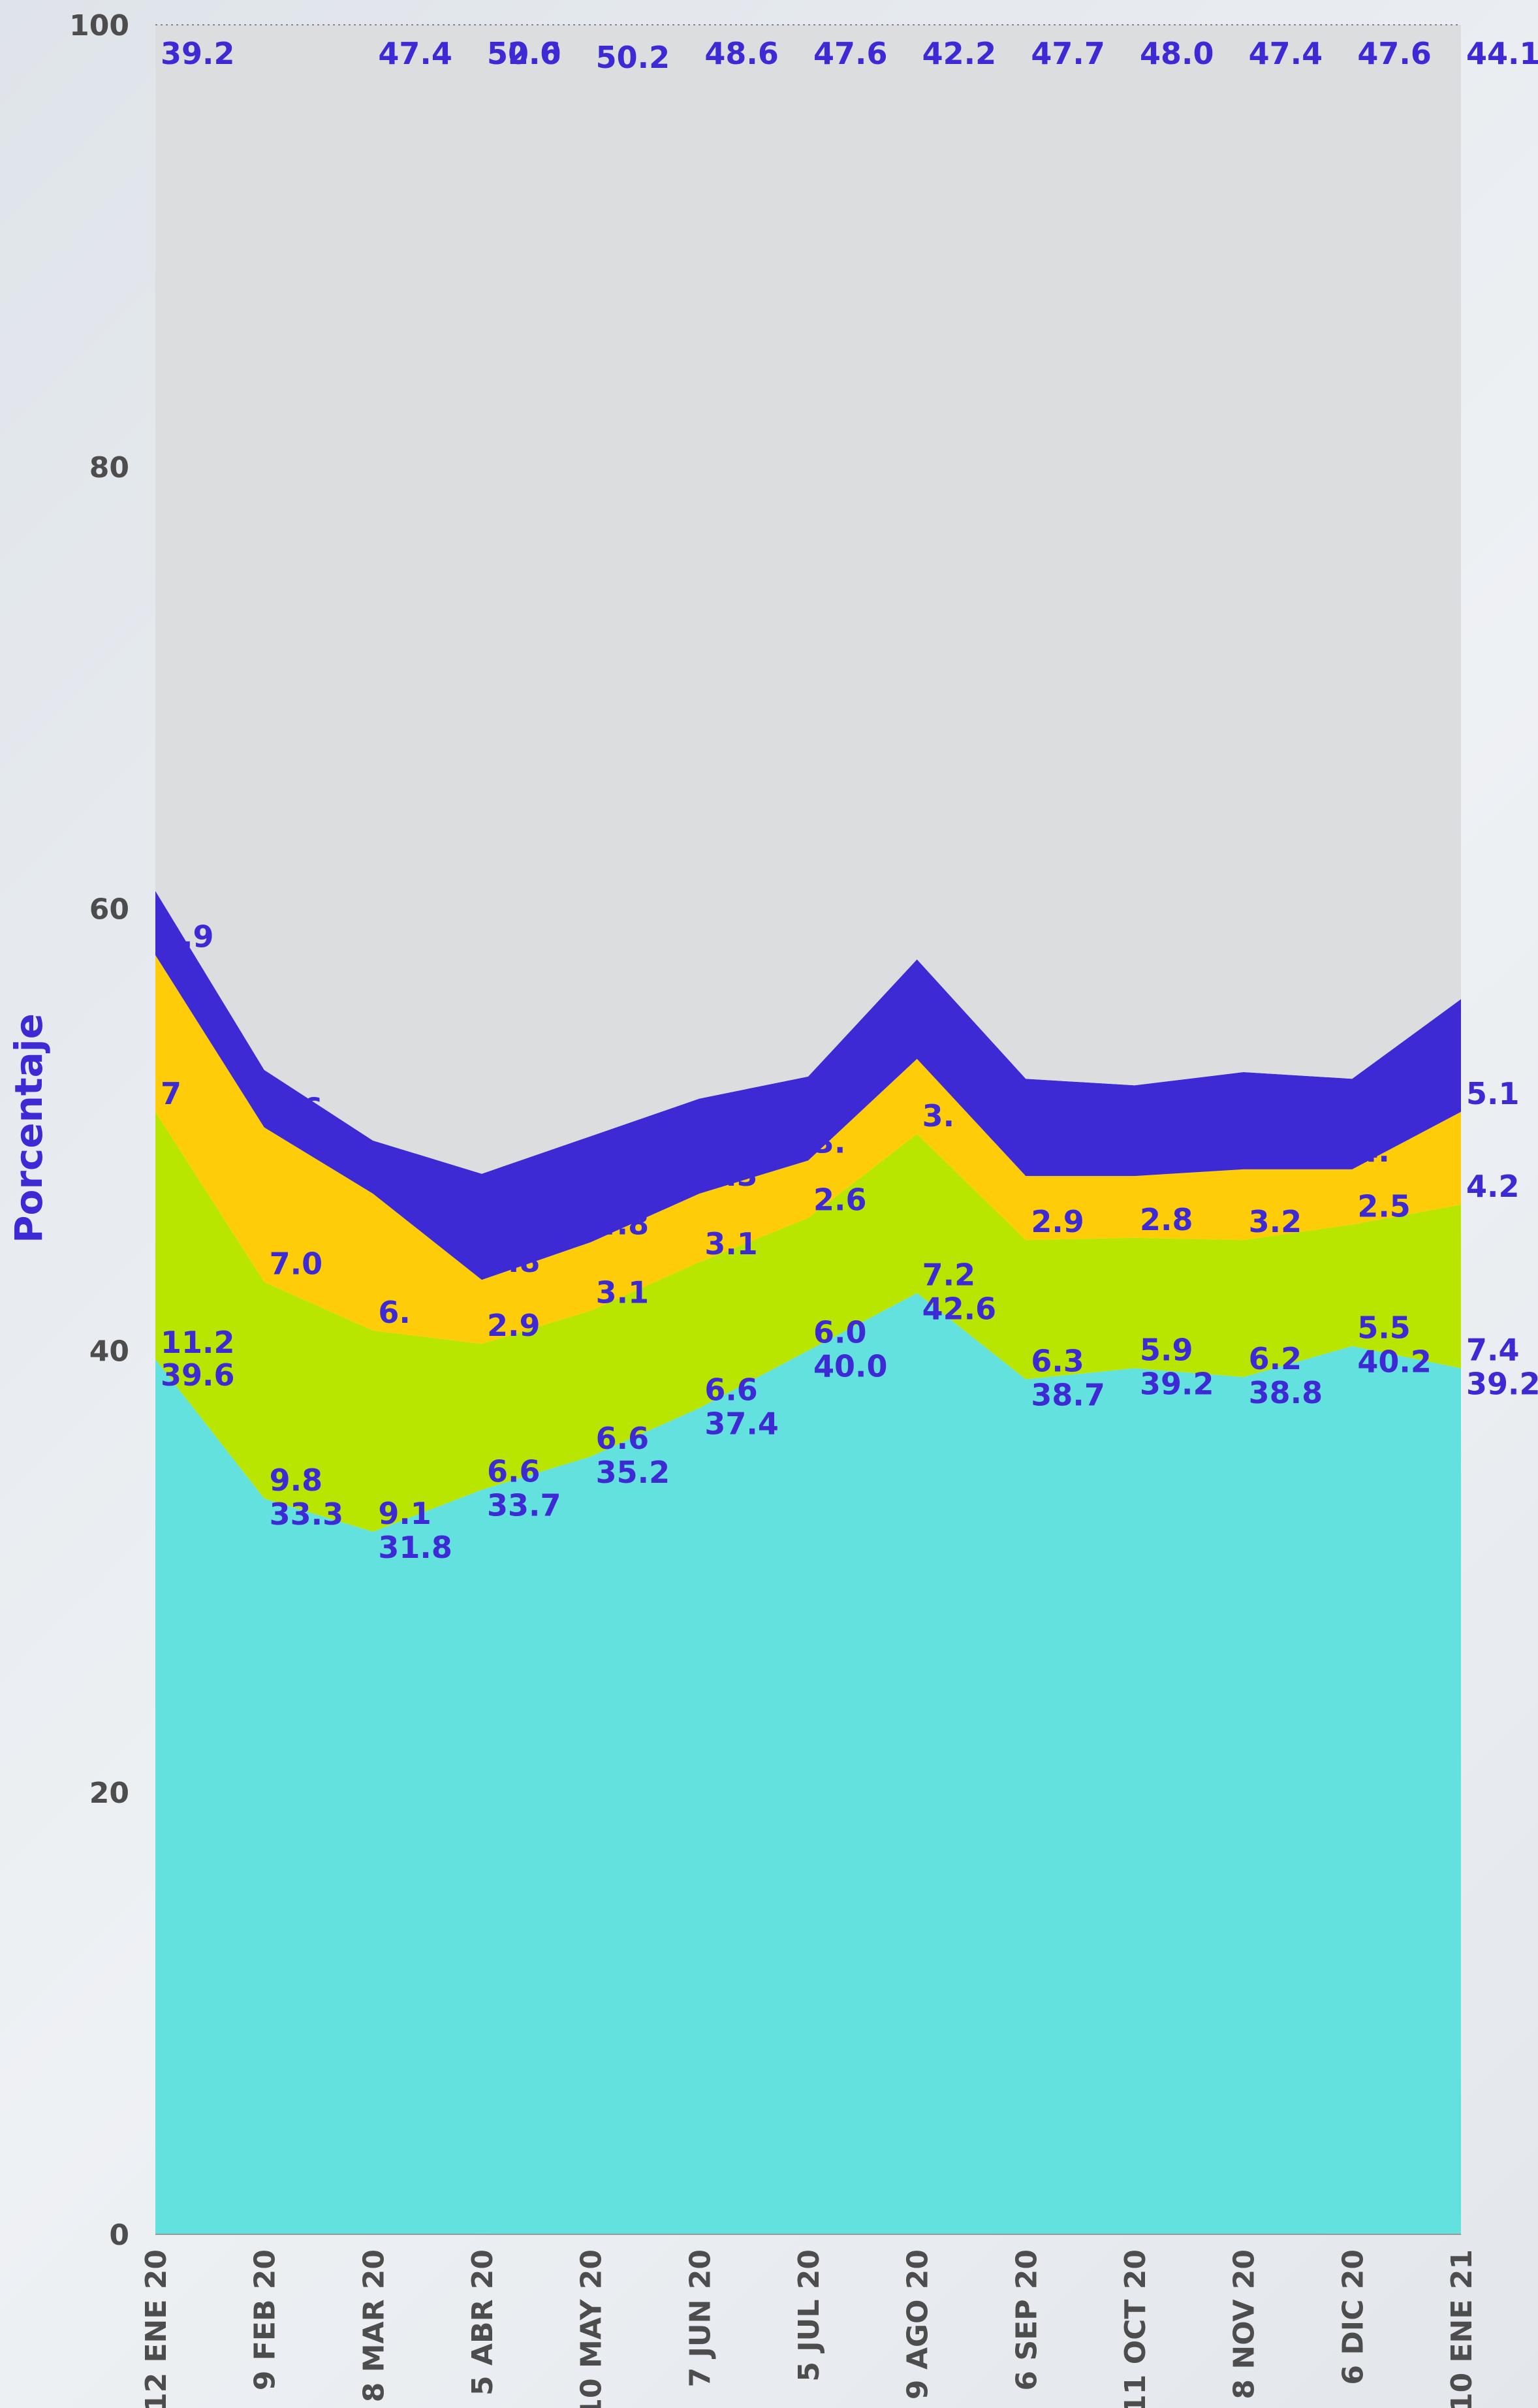 This screenshot has height=2408, width=1538. What do you see at coordinates (949, 1040) in the screenshot?
I see `data-label-series-4: 4.5` at bounding box center [949, 1040].